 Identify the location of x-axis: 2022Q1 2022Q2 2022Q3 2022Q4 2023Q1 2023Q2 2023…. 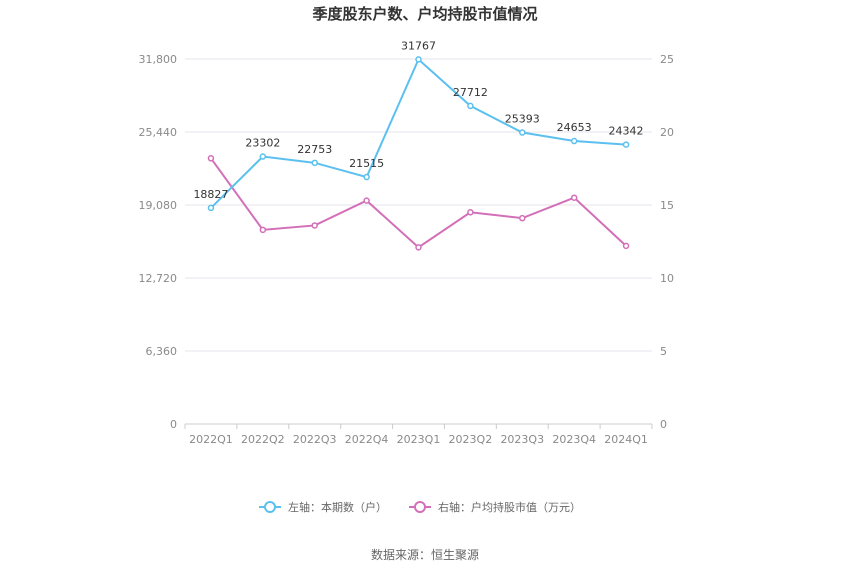
(418, 435).